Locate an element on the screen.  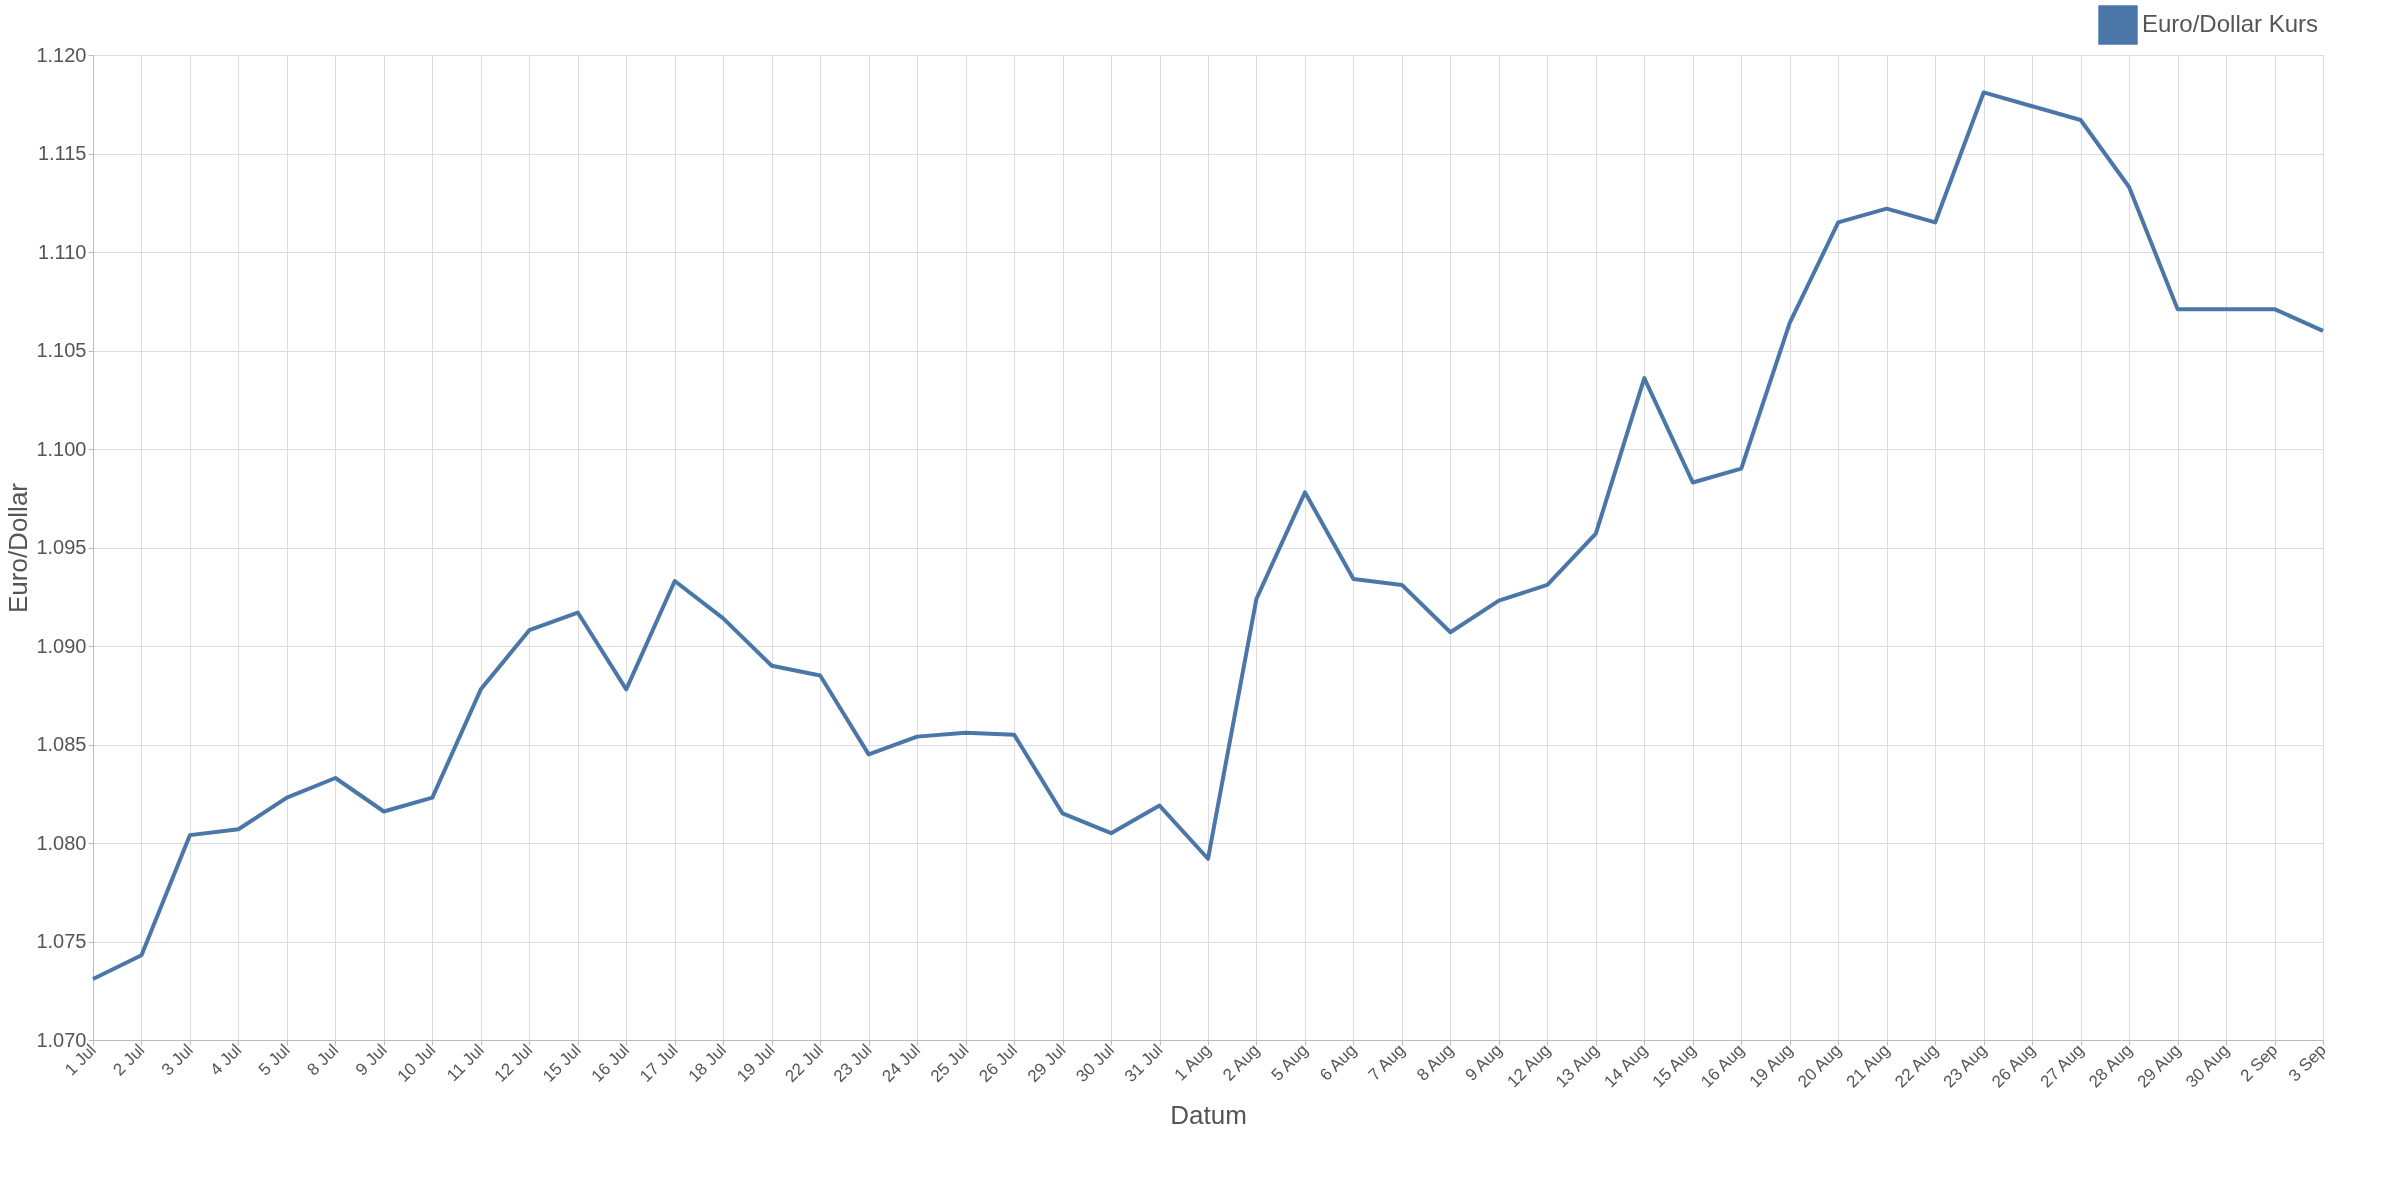
x-tick-label: 29 Jul is located at coordinates (1046, 1063).